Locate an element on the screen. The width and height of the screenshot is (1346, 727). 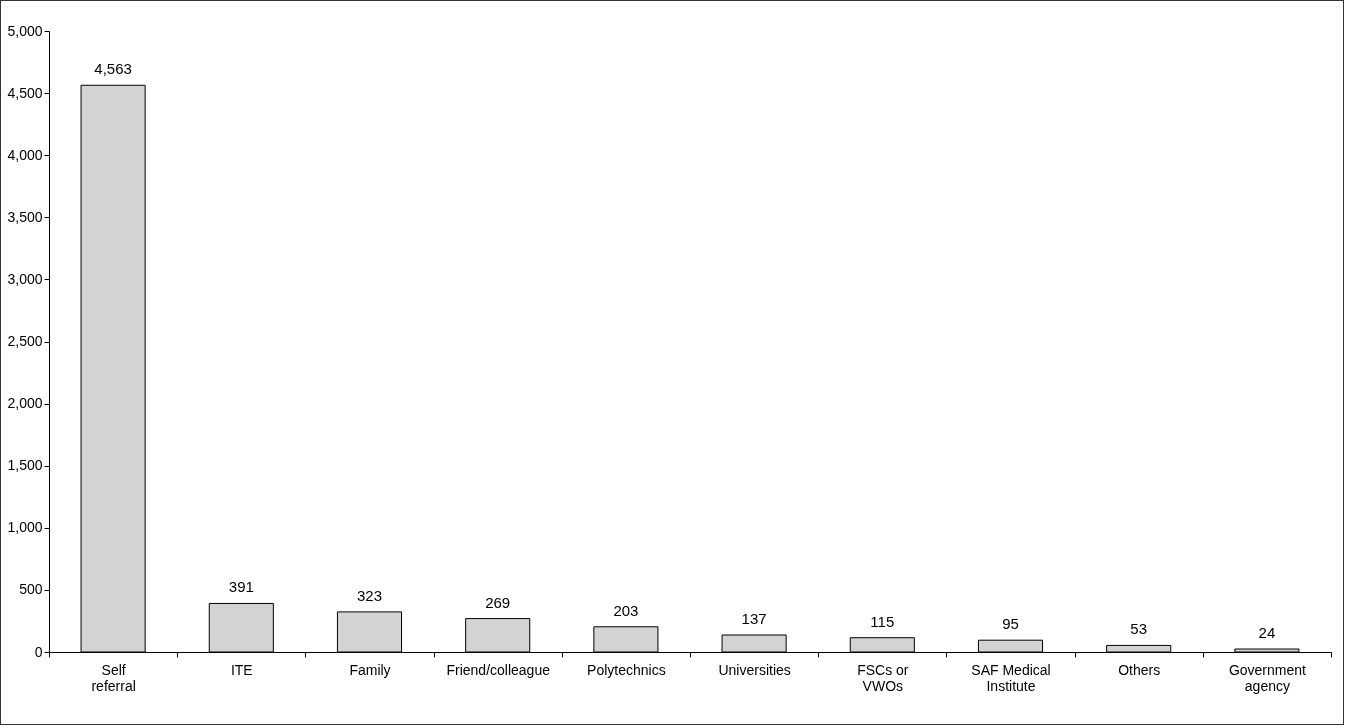
data-label: 137 is located at coordinates (754, 618).